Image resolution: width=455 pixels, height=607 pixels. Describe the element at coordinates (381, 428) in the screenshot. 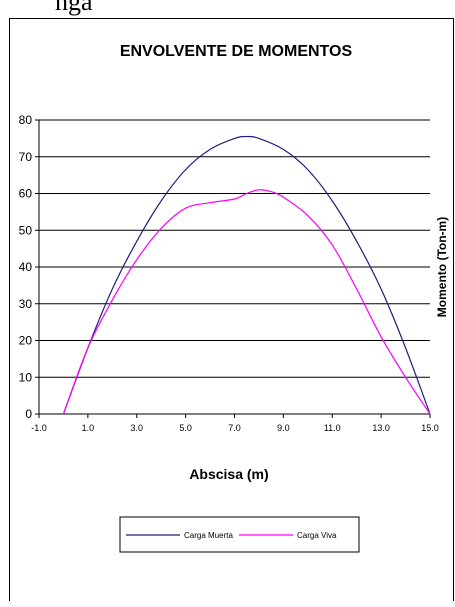

I see `x-tick-label-7: 13.0` at that location.